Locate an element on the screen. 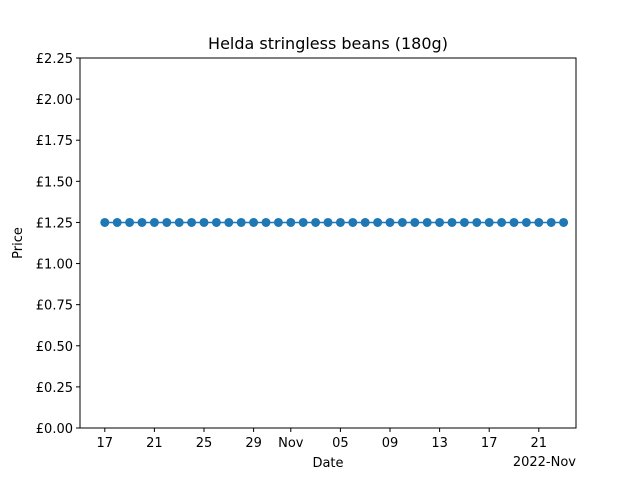 This screenshot has height=484, width=640. y-axis-label: Price is located at coordinates (18, 243).